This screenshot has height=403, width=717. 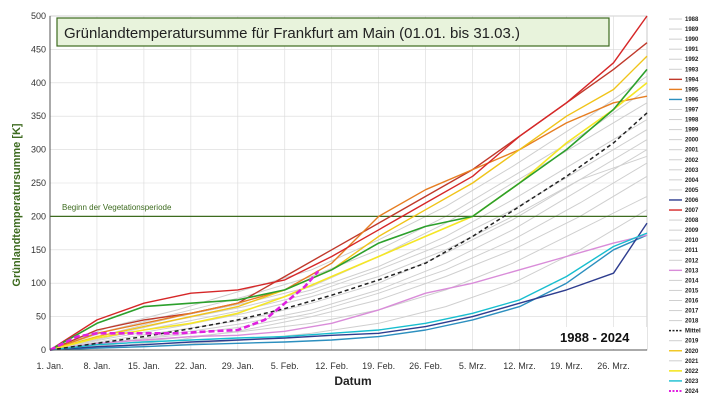 I want to click on legend-entry: 1990, so click(x=692, y=40).